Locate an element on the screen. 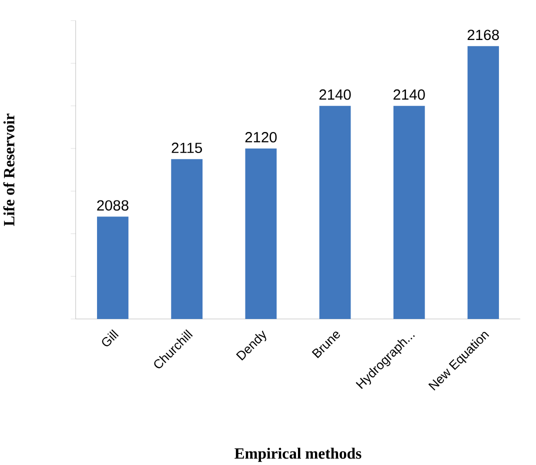 The width and height of the screenshot is (536, 465). data-label: 2115 is located at coordinates (187, 147).